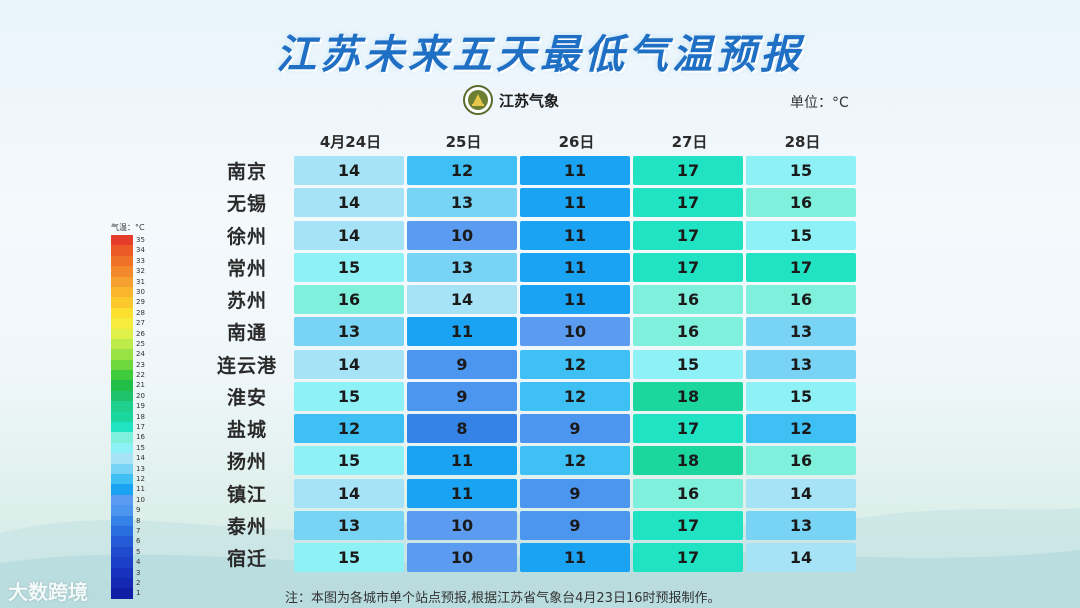  What do you see at coordinates (128, 489) in the screenshot?
I see `legend-swatch: 11` at bounding box center [128, 489].